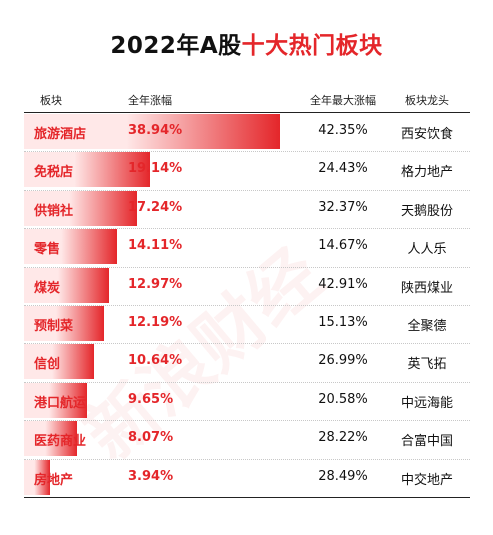 The height and width of the screenshot is (535, 493). What do you see at coordinates (343, 361) in the screenshot?
I see `max-gain-label: 26.99%` at bounding box center [343, 361].